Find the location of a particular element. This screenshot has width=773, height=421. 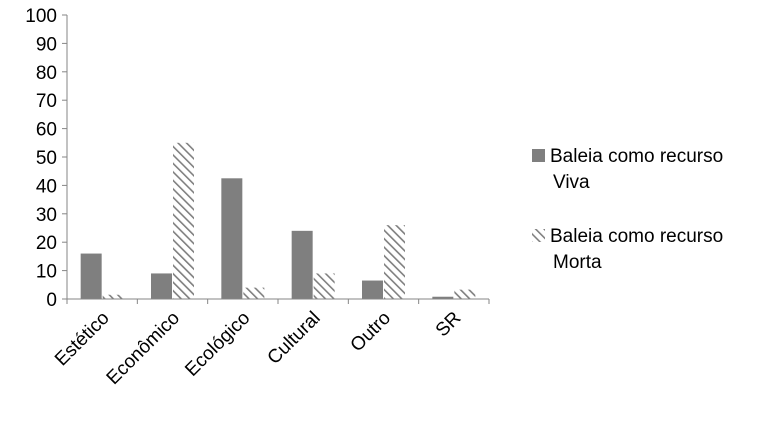

x-category-label: SR is located at coordinates (449, 325).